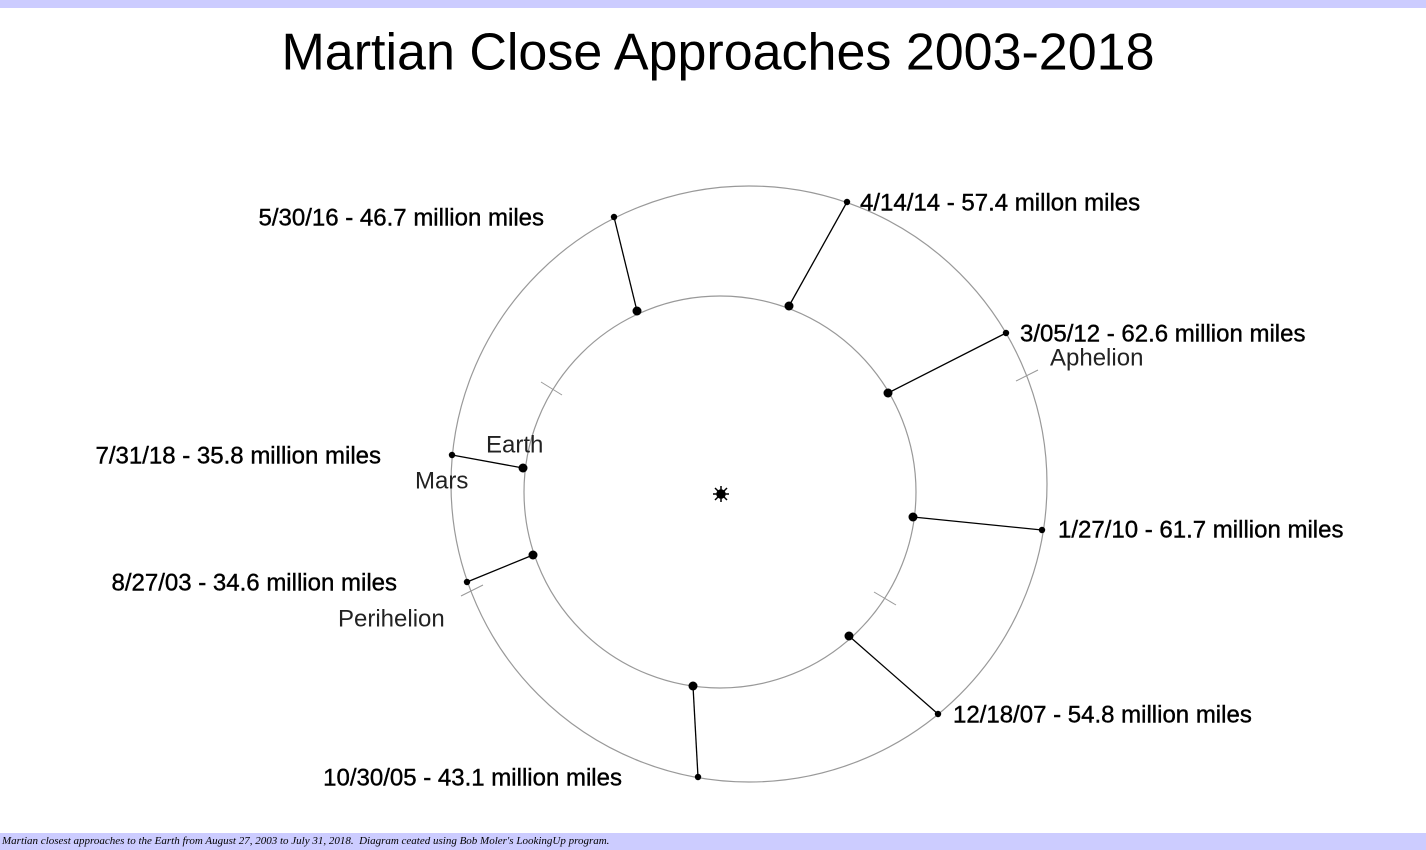  What do you see at coordinates (1000, 202) in the screenshot?
I see `approach-label: 4/14/14 - 57.4 millon miles` at bounding box center [1000, 202].